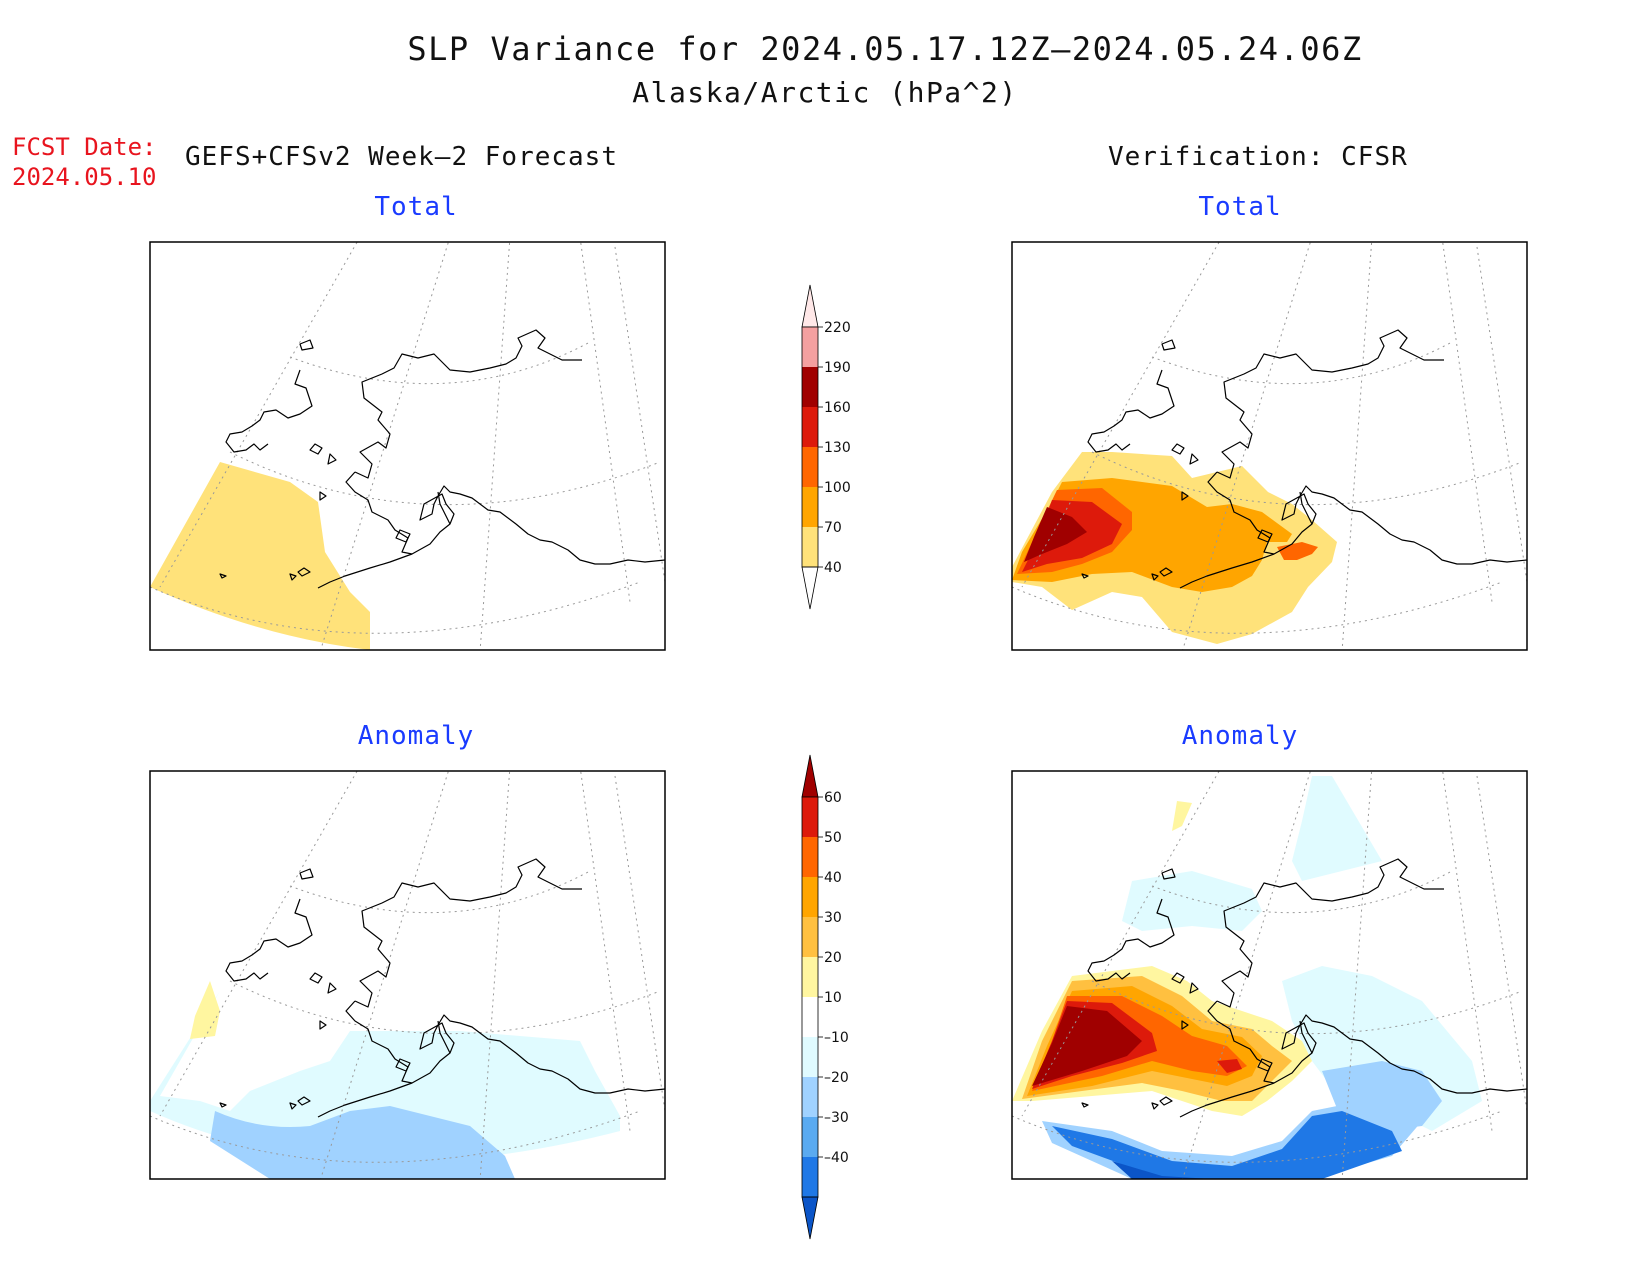 This screenshot has width=1650, height=1275. Describe the element at coordinates (837, 488) in the screenshot. I see `colorbar-total-tick-label: 100` at that location.